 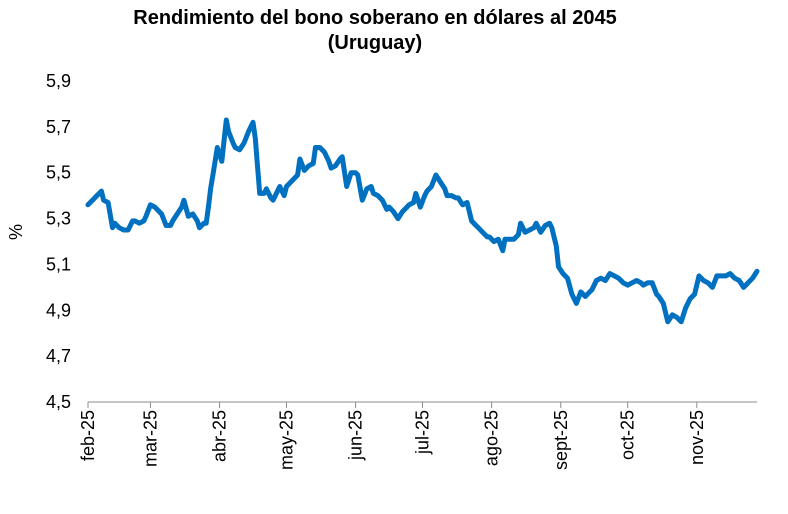 I want to click on y-tick-label: 5,9, so click(x=58, y=81).